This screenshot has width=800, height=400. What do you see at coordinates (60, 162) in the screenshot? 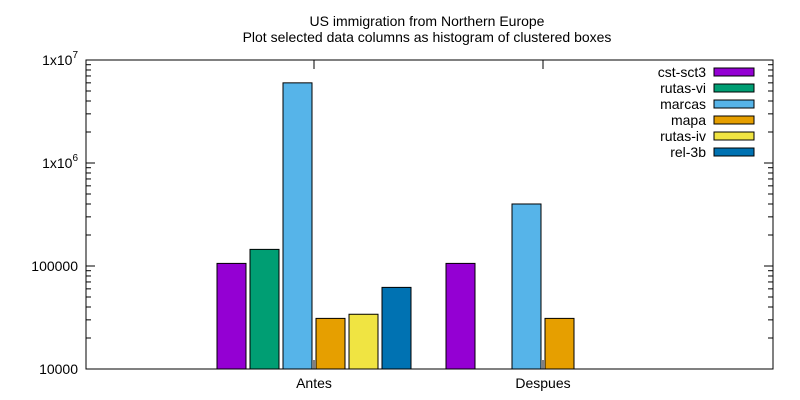
I see `y-tick-label: 1x10⁶` at bounding box center [60, 162].